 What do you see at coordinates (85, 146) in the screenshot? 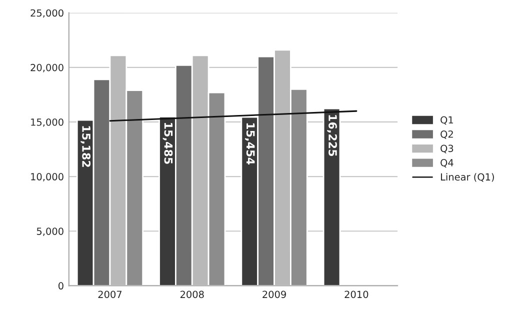
I see `data-label: 15,182` at bounding box center [85, 146].